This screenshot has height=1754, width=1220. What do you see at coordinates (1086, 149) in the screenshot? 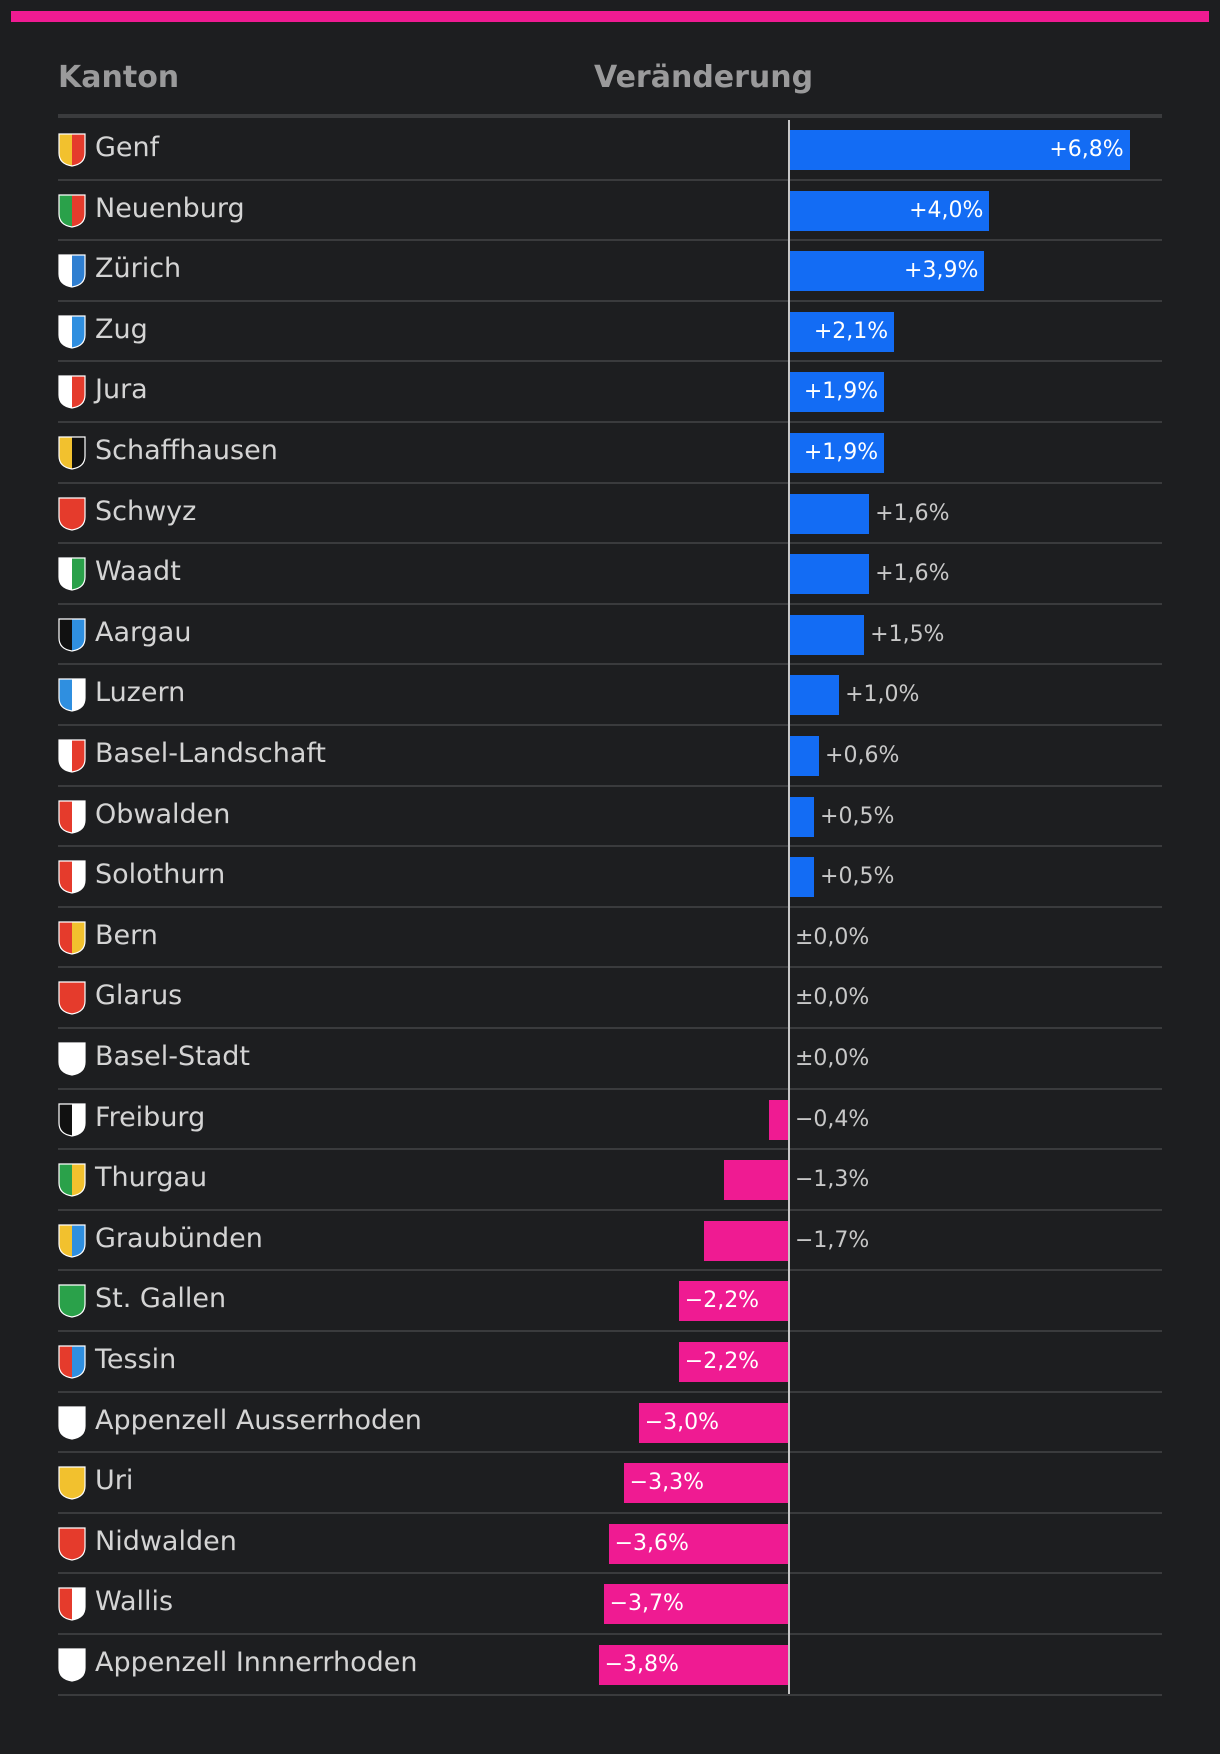
I see `bar-value-label: +6,8%` at bounding box center [1086, 149].